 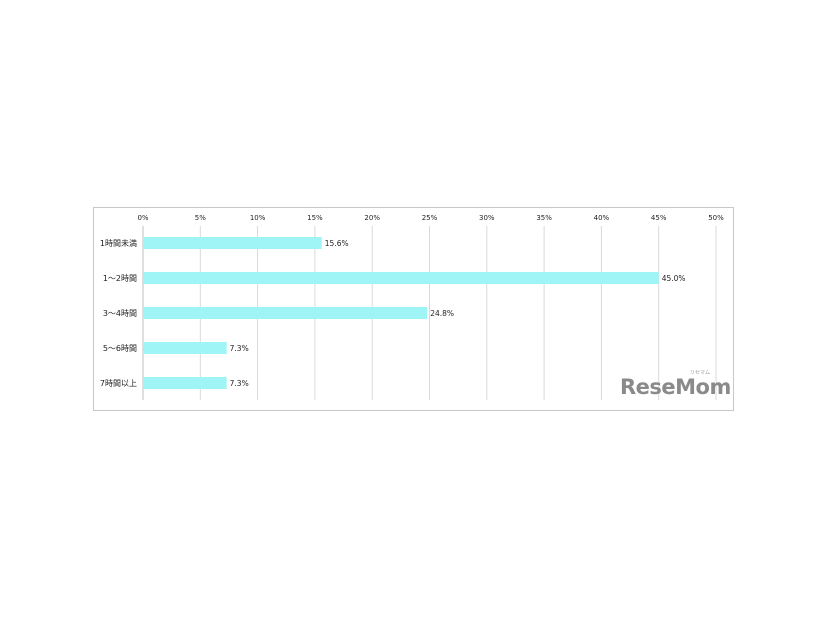 I want to click on x-tick-label: 10%, so click(x=258, y=218).